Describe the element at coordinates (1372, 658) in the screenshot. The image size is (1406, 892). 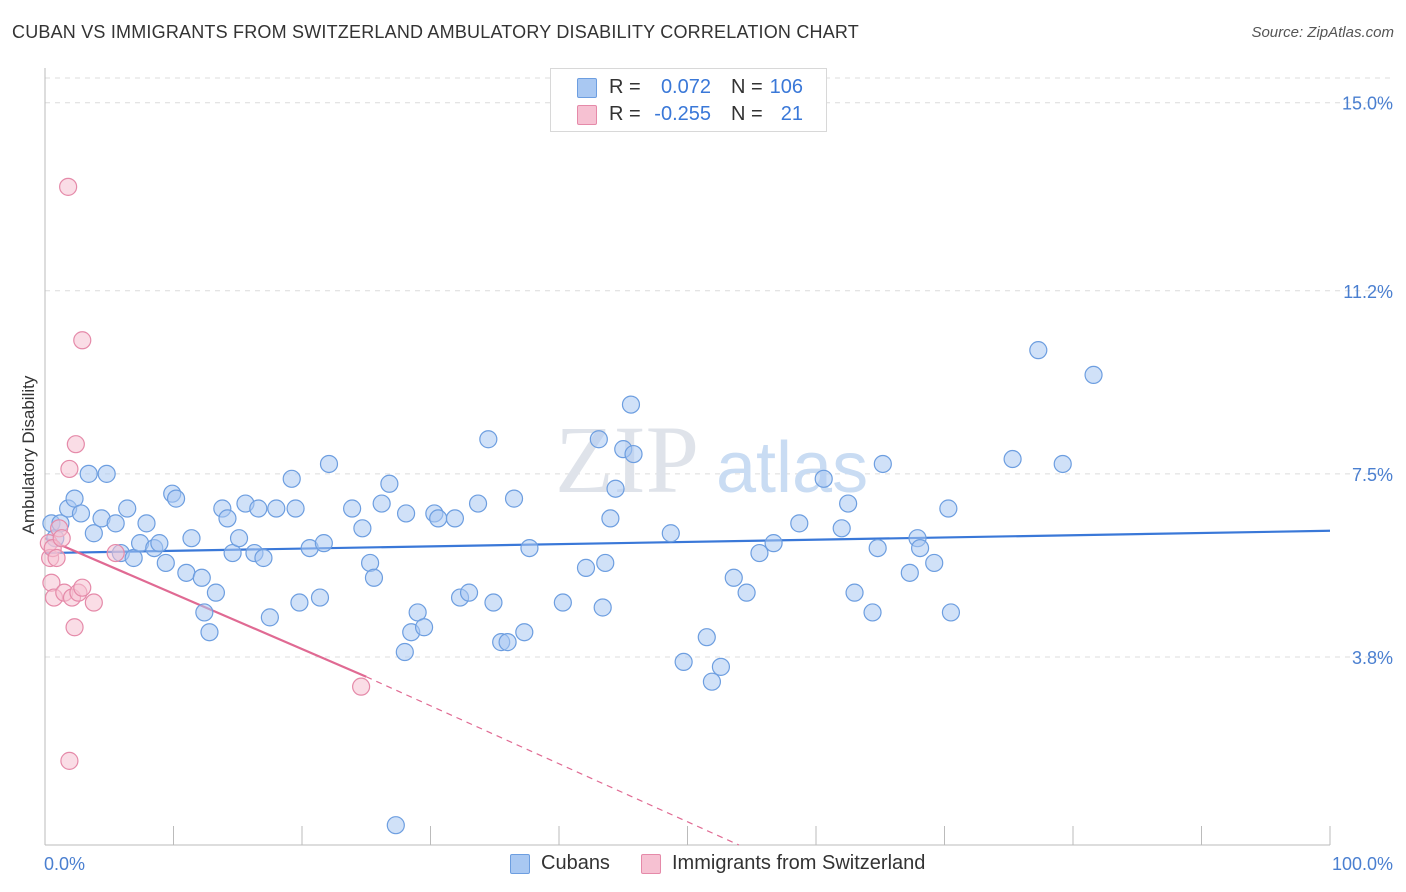
I see `y-tick-label: 3.8%` at that location.